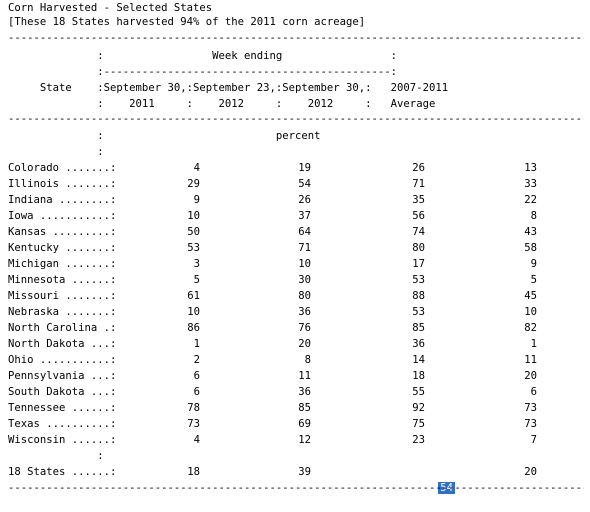 The width and height of the screenshot is (590, 512). Describe the element at coordinates (533, 264) in the screenshot. I see `value-average: 9` at that location.